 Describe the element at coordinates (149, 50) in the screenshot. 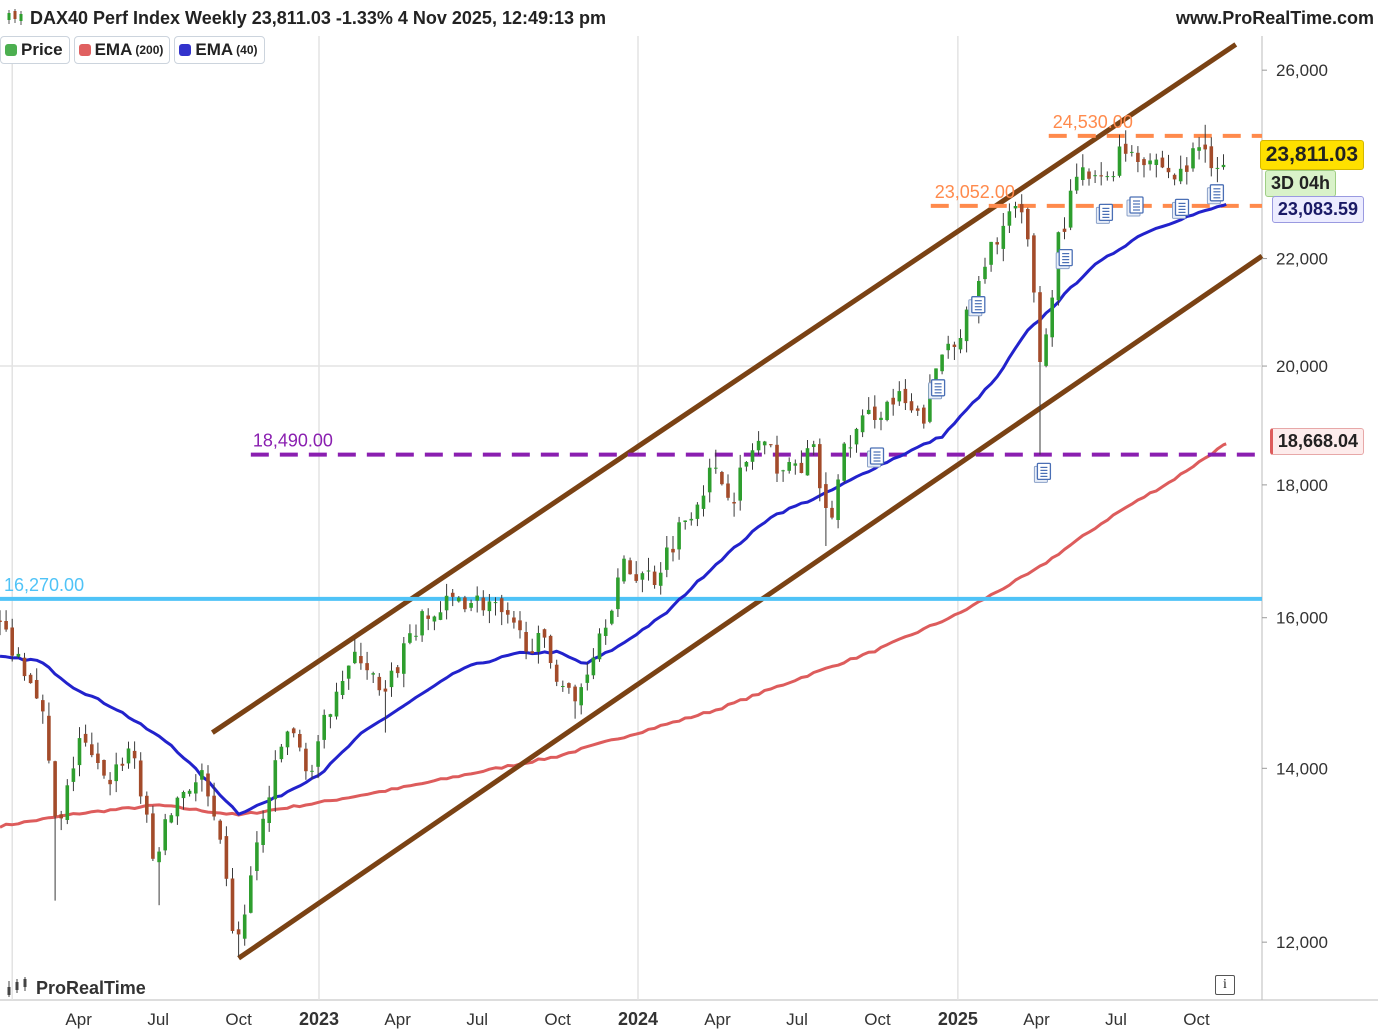

I see `legend-ema200-period: (200)` at that location.